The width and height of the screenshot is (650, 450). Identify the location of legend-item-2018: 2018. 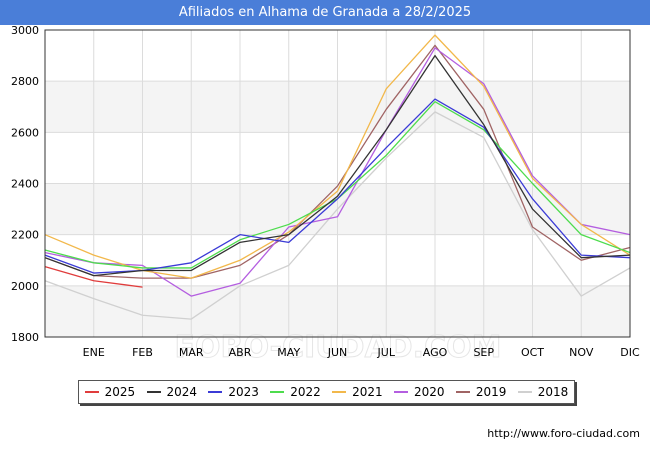
(543, 392).